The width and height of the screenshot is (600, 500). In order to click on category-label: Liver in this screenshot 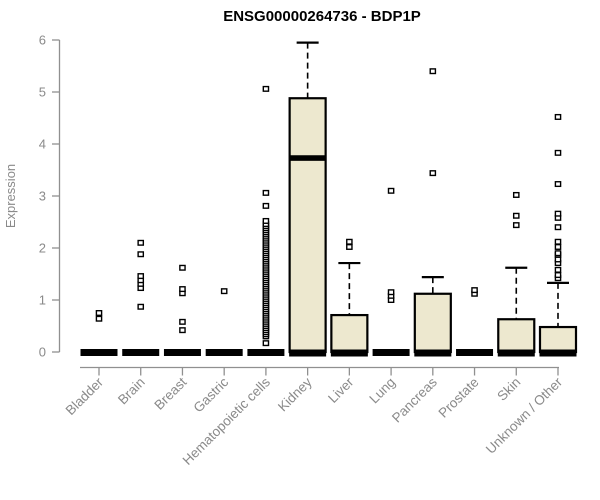, I will do `click(341, 390)`.